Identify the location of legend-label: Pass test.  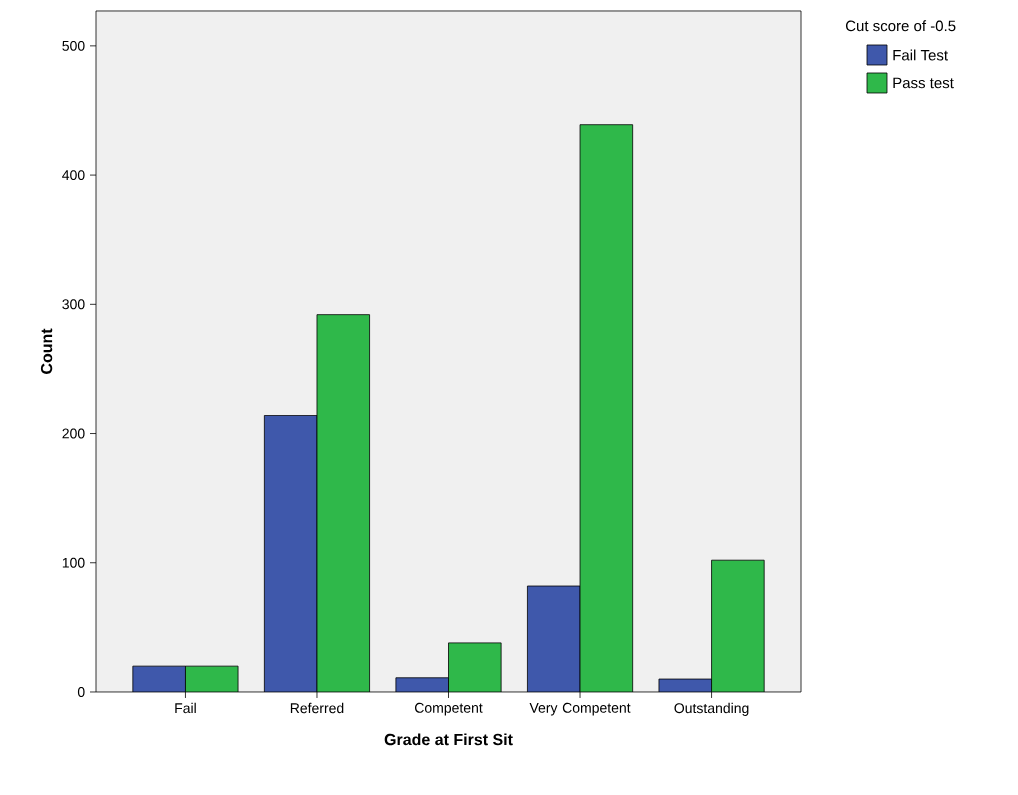
(923, 83).